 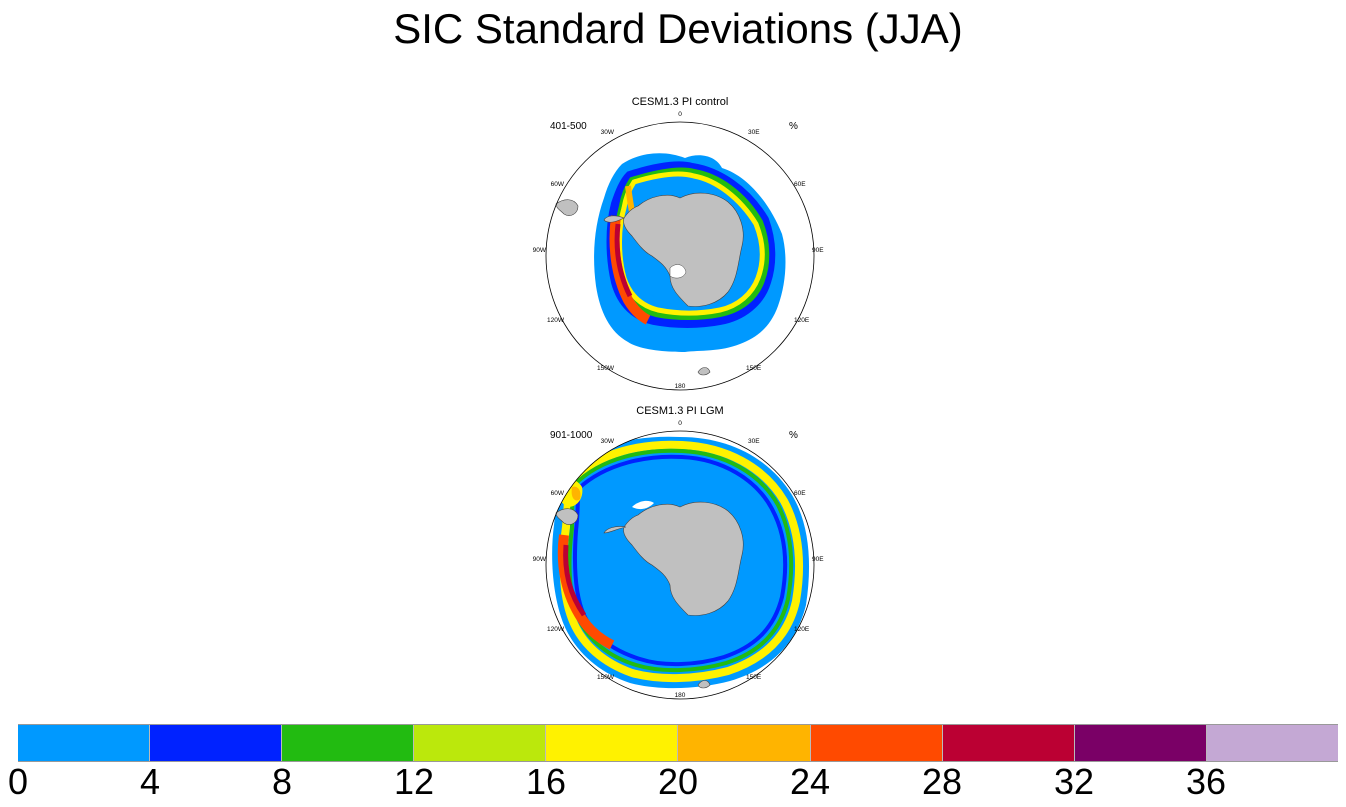 What do you see at coordinates (942, 781) in the screenshot?
I see `colorbar-tick-label: 28` at bounding box center [942, 781].